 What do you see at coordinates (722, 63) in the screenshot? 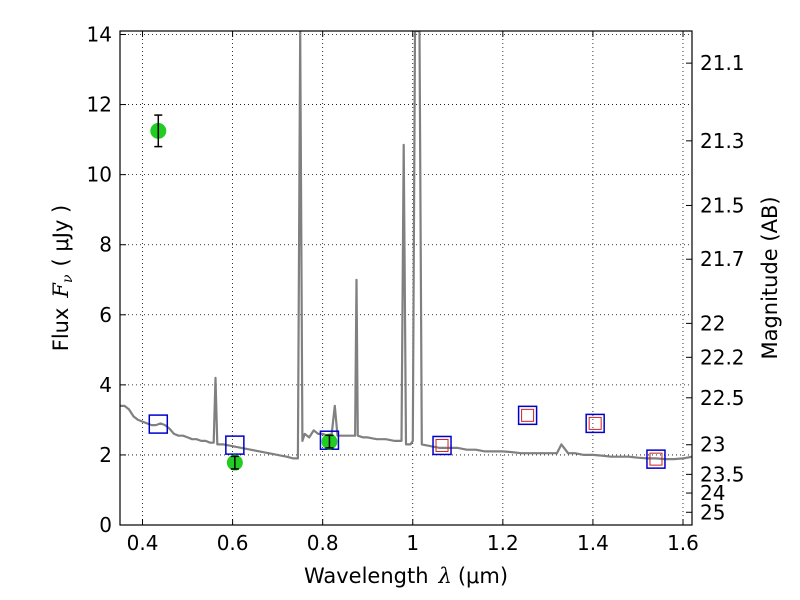
I see `y2-tick-label: 21.1` at bounding box center [722, 63].